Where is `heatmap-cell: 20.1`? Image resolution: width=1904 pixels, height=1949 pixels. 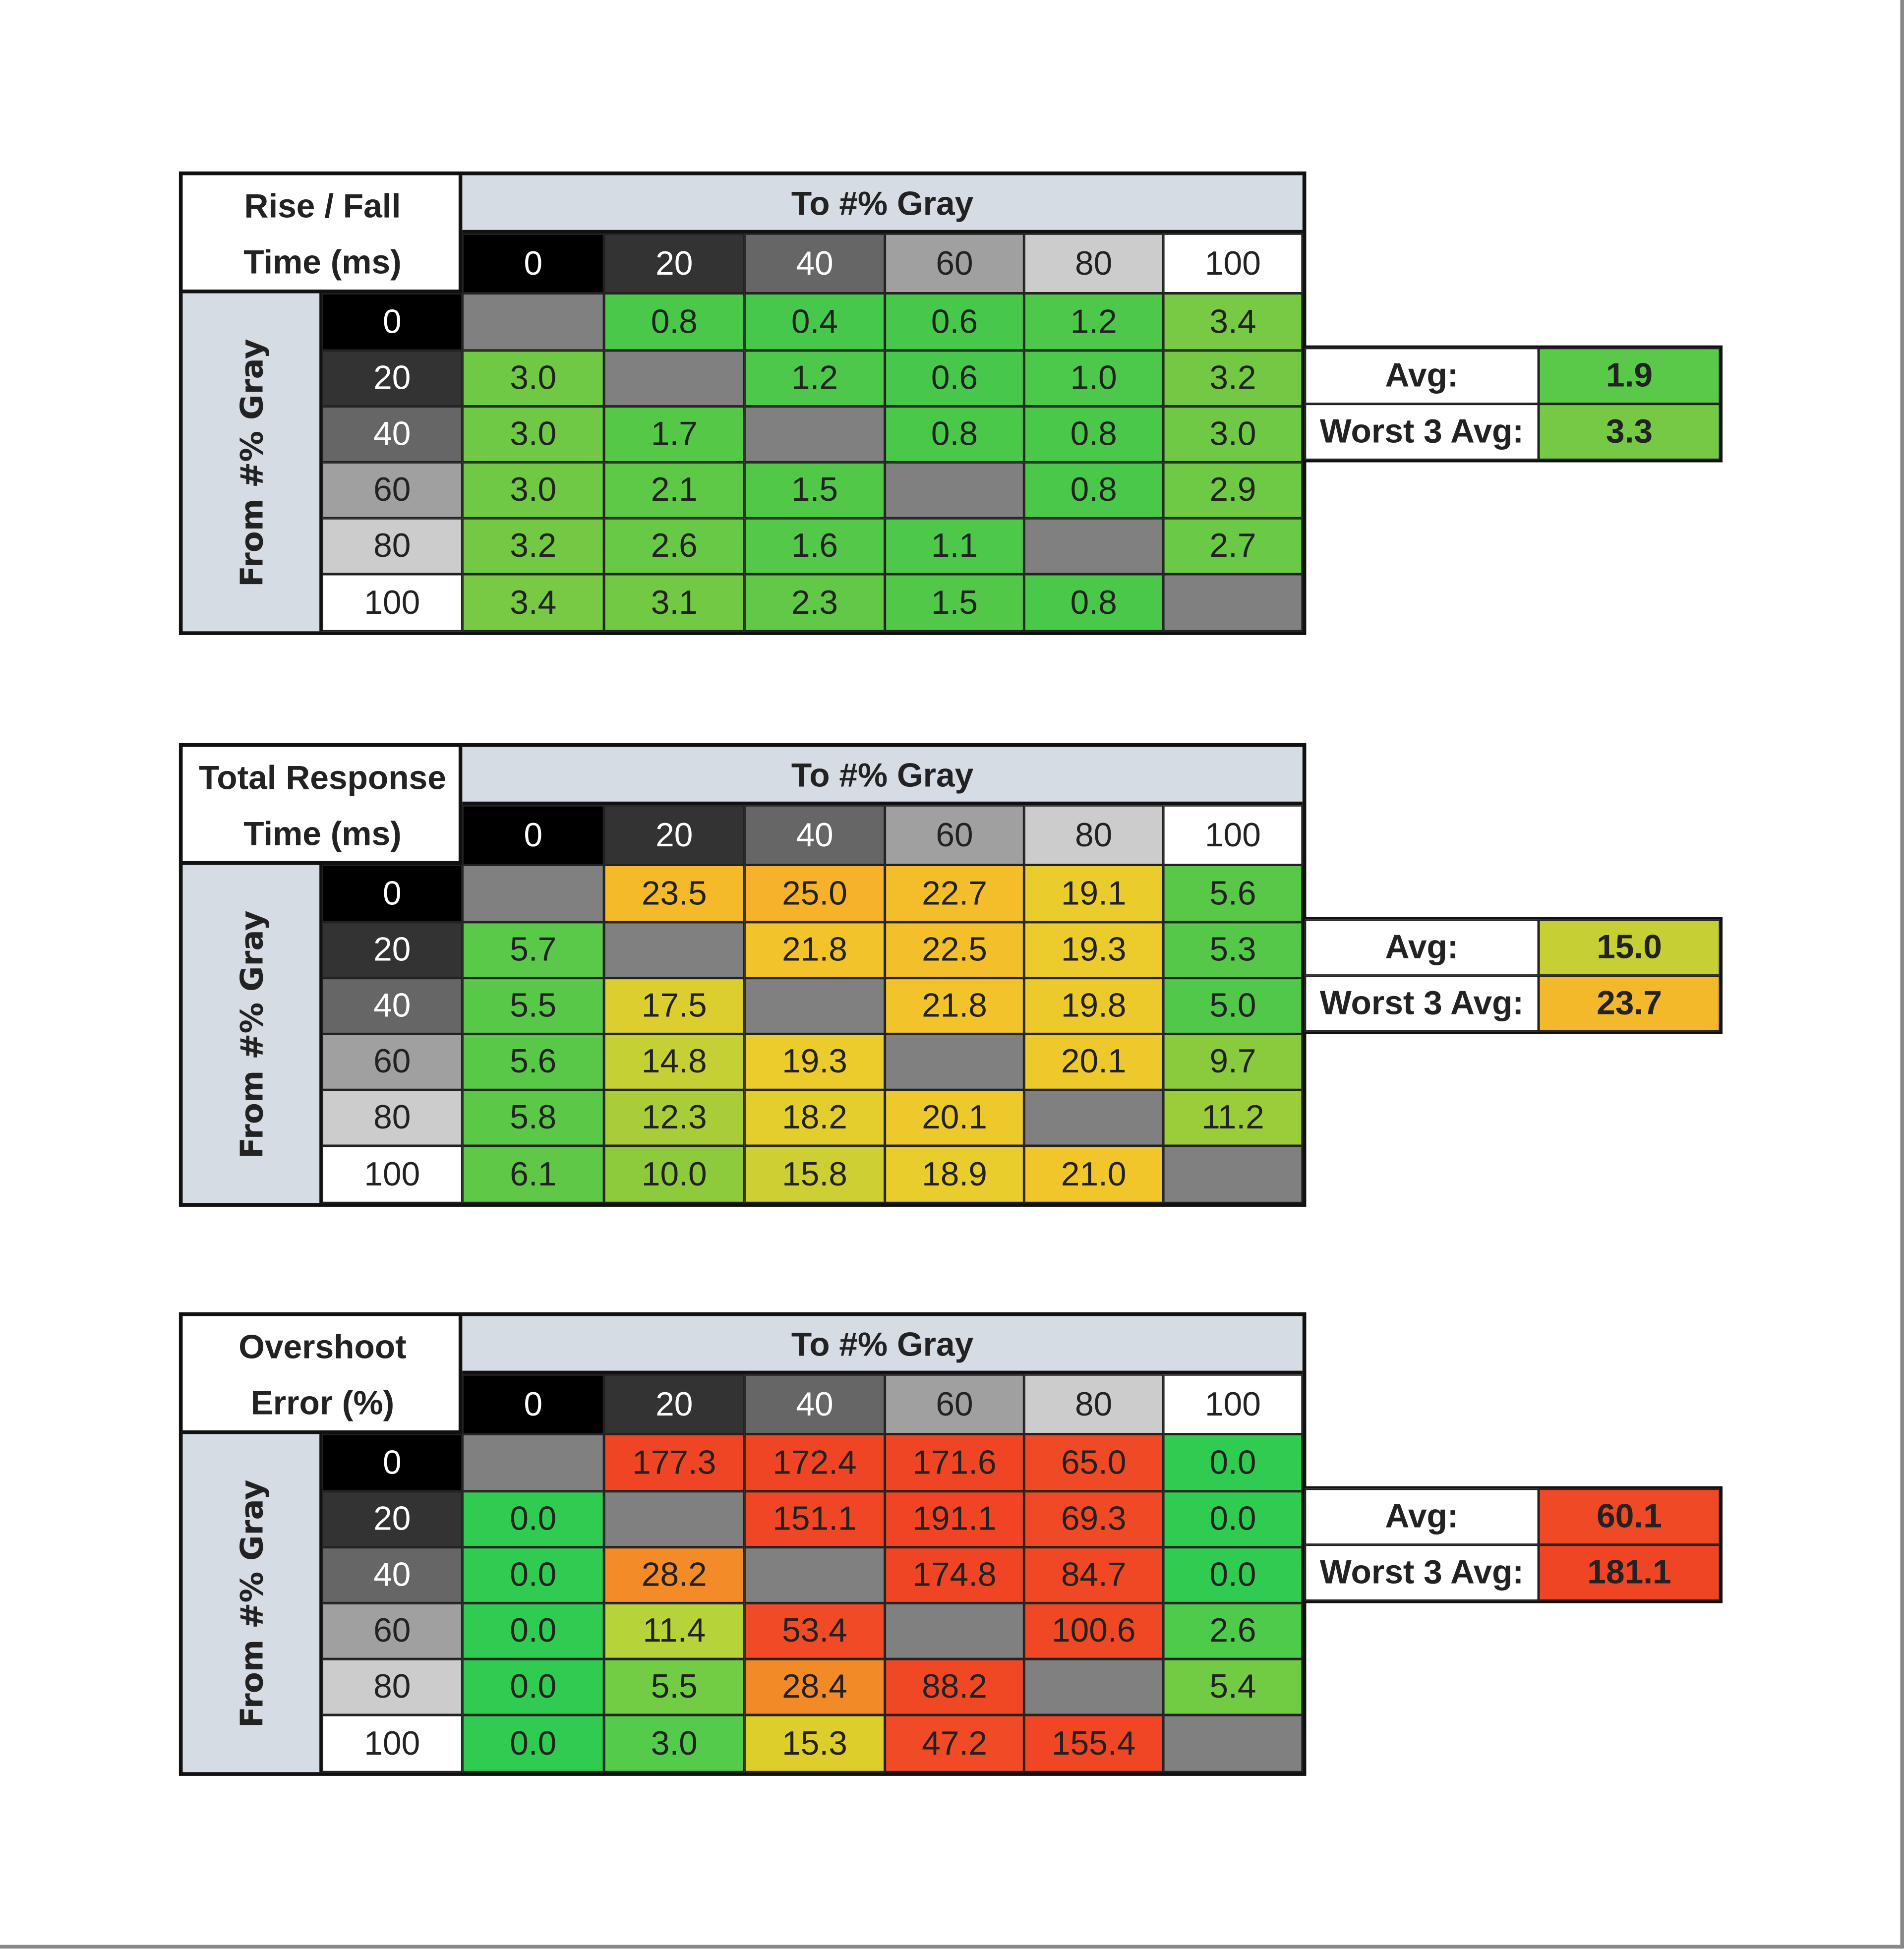 heatmap-cell: 20.1 is located at coordinates (1094, 1062).